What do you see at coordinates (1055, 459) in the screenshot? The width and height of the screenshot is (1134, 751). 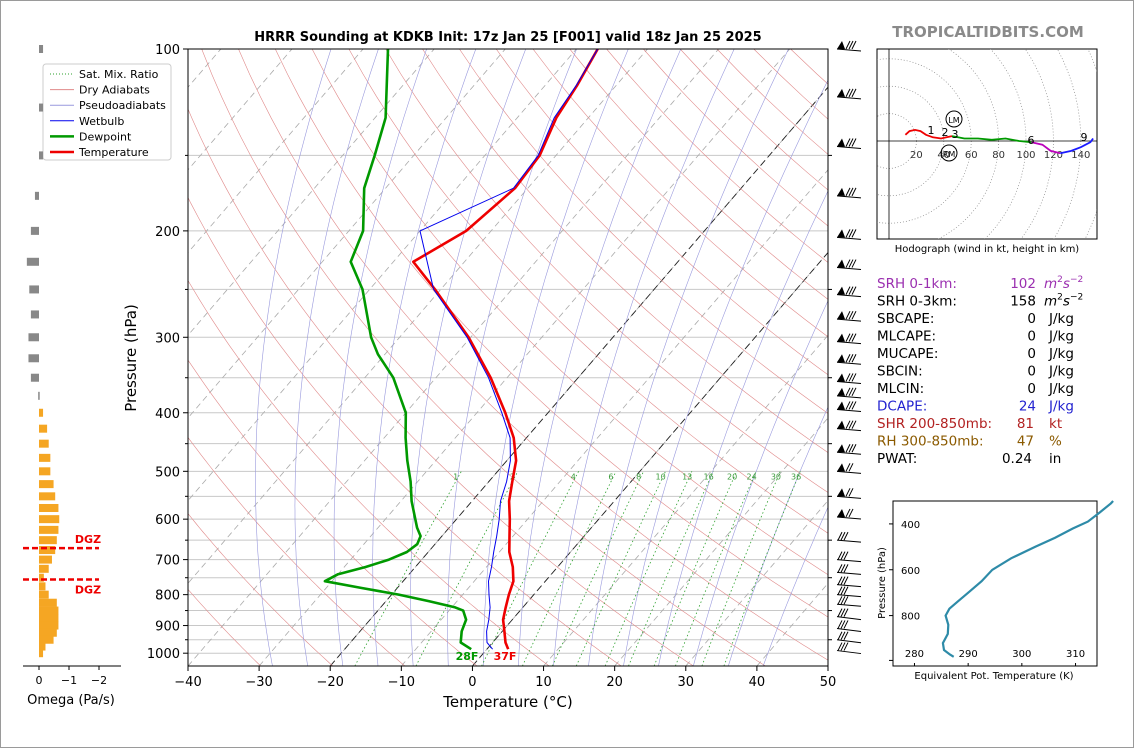 I see `index-unit: in` at bounding box center [1055, 459].